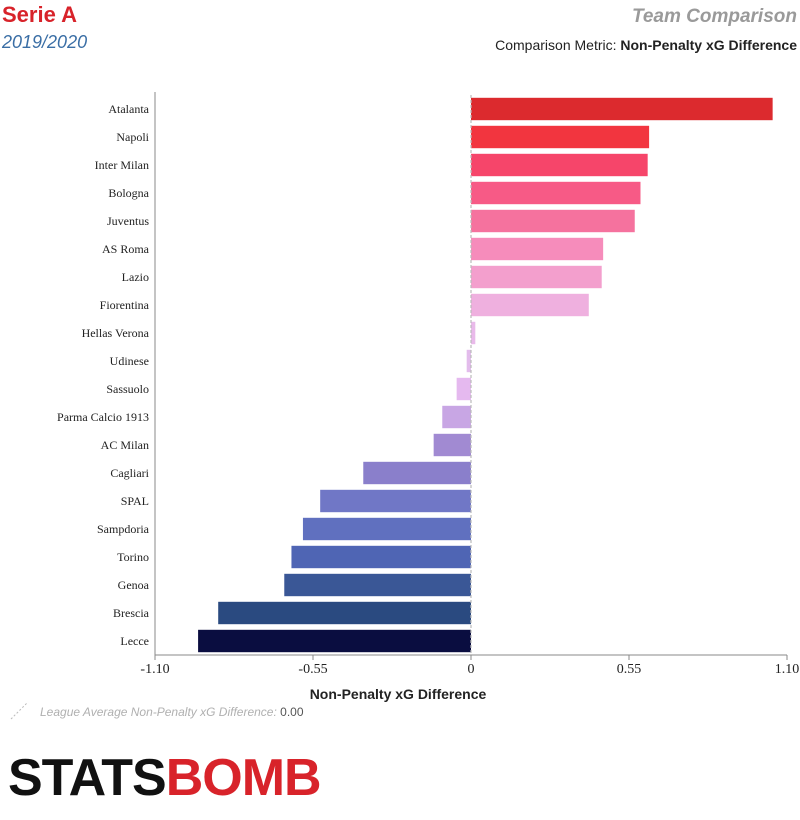  I want to click on bar-spal, so click(395, 501).